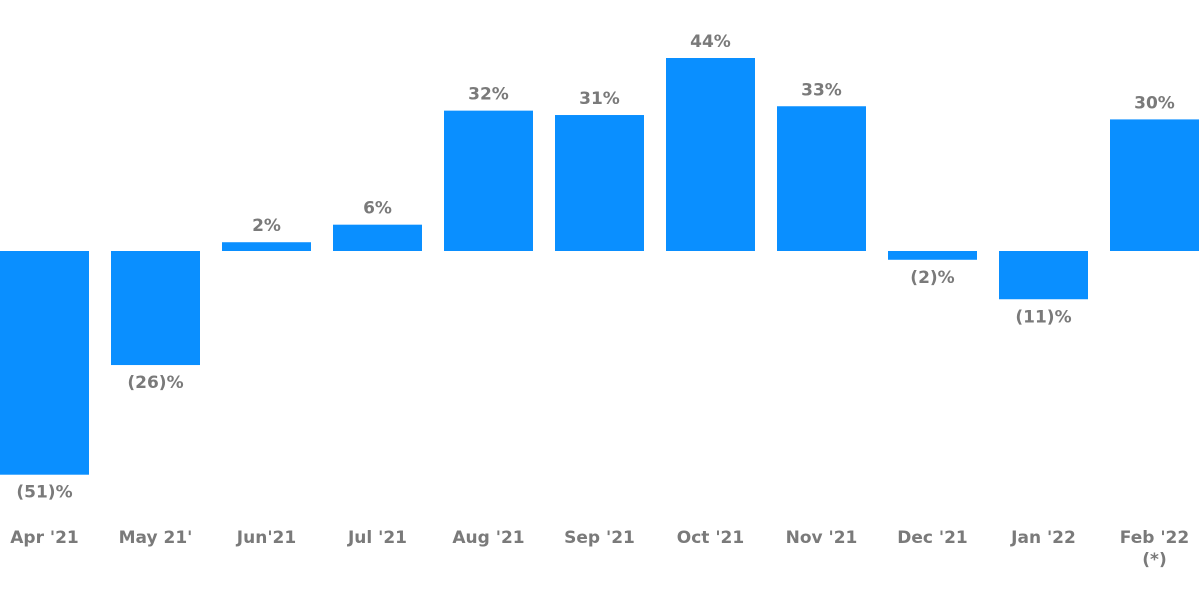 Image resolution: width=1200 pixels, height=590 pixels. Describe the element at coordinates (377, 538) in the screenshot. I see `x-tick-label: Jul '21` at that location.